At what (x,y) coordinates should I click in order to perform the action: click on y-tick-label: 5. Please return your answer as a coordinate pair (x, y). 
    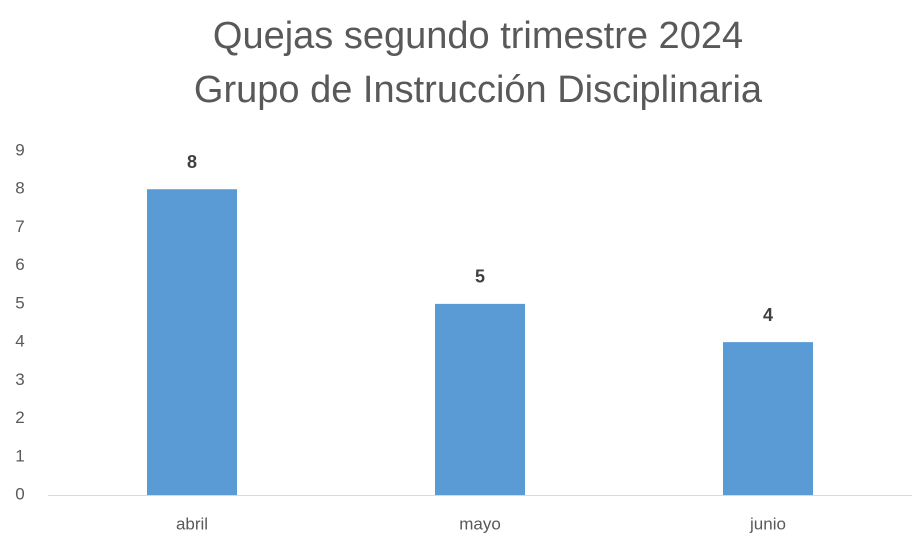
    Looking at the image, I should click on (19, 302).